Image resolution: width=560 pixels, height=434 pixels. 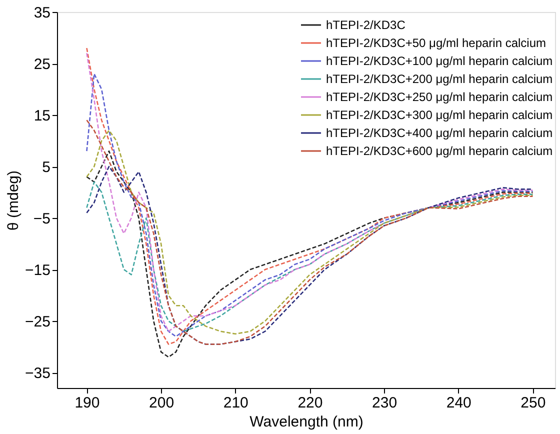 I want to click on x-tick-label: 220, so click(x=310, y=403).